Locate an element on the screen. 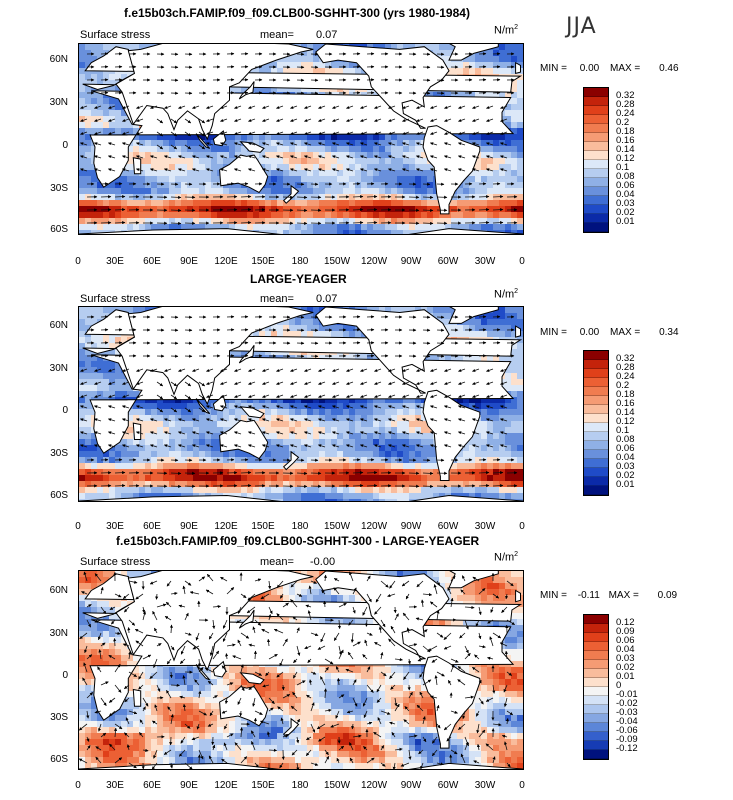  lon-tick-label: 150E is located at coordinates (263, 261).